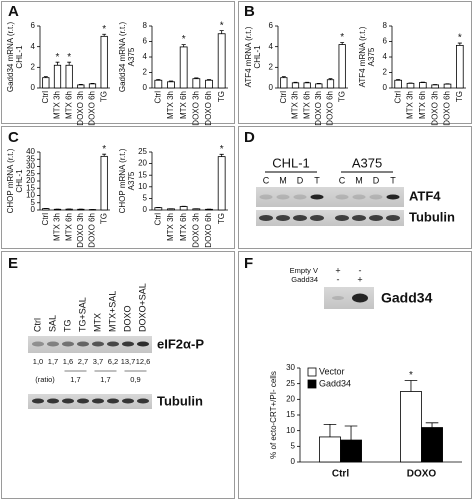 The height and width of the screenshot is (500, 473). Describe the element at coordinates (273, 415) in the screenshot. I see `y-axis-label: % of ecto-CRT+/PI- cells` at that location.